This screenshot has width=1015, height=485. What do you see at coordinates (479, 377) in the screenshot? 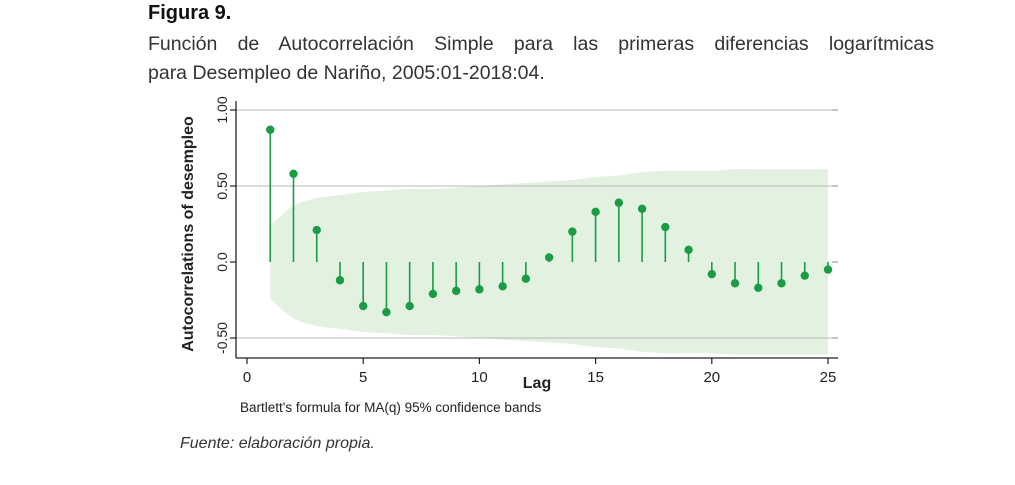
I see `x-tick-label: 10` at bounding box center [479, 377].